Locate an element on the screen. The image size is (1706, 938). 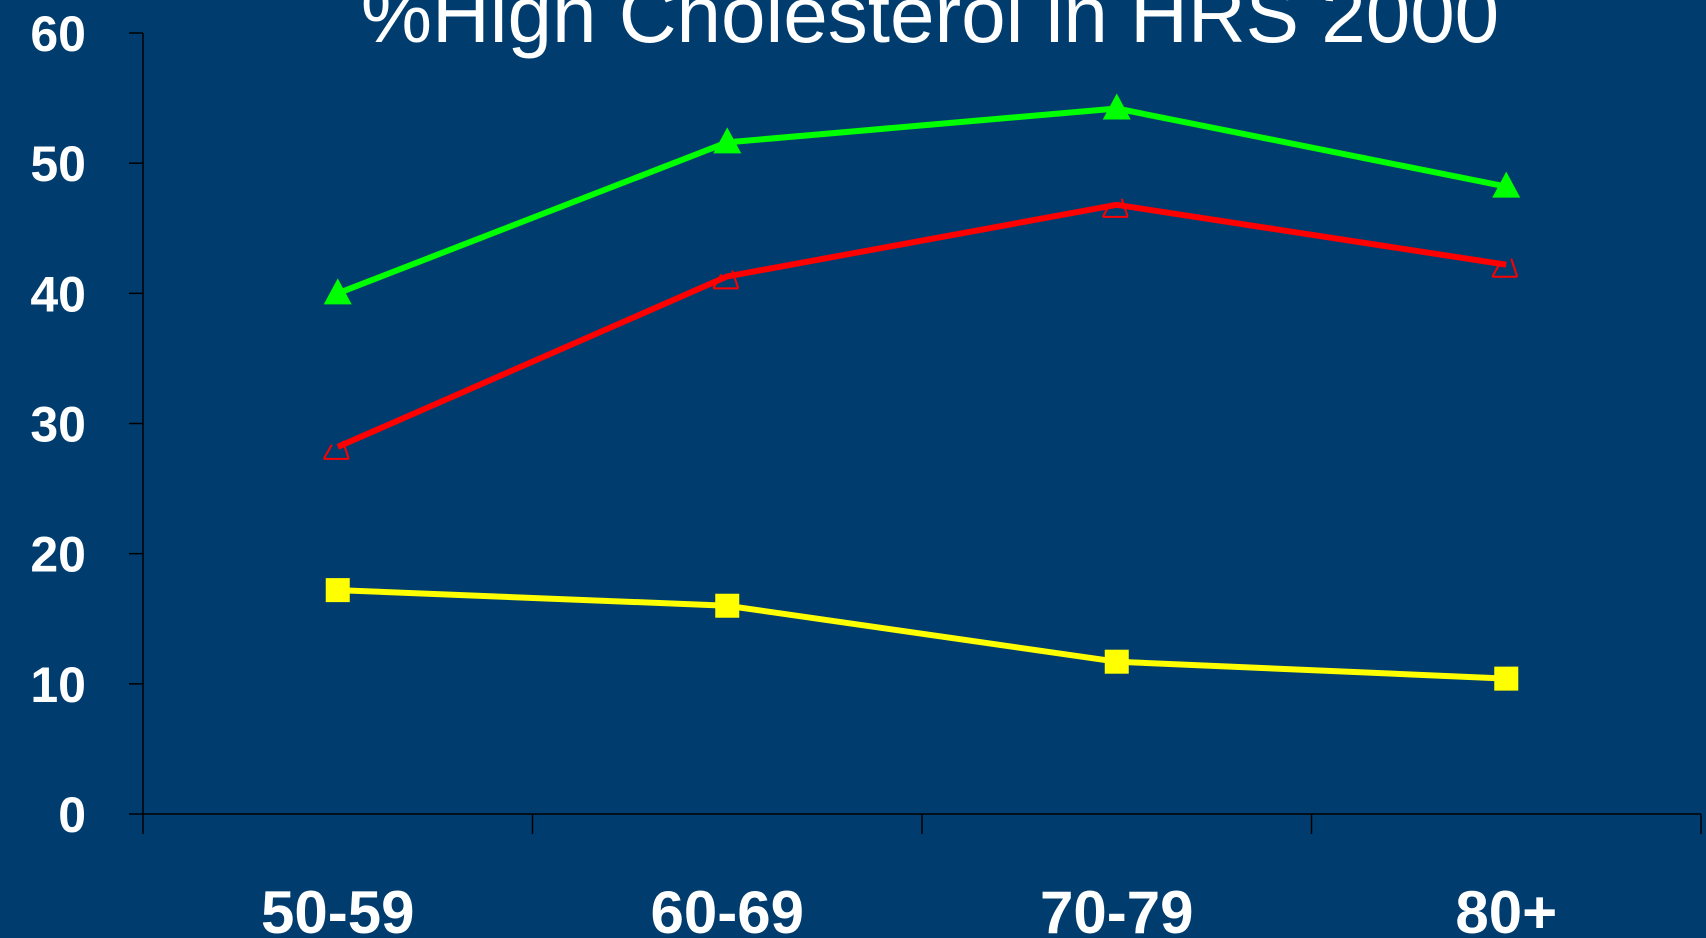
y-tick-label: 50 is located at coordinates (58, 164).